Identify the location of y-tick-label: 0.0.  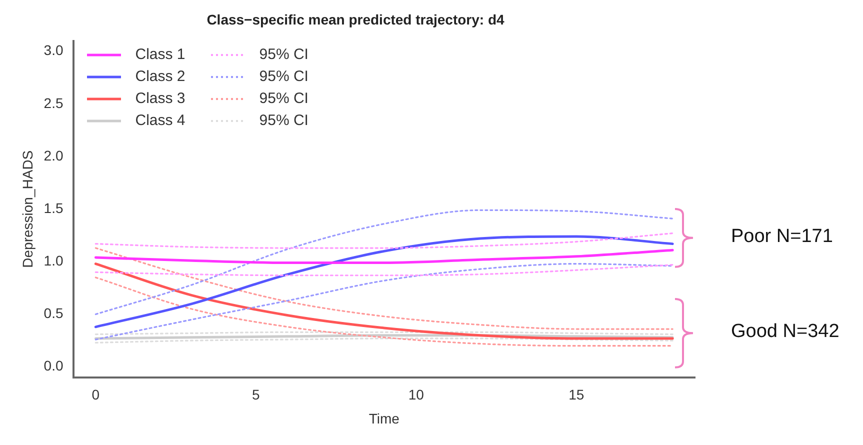
(54, 366).